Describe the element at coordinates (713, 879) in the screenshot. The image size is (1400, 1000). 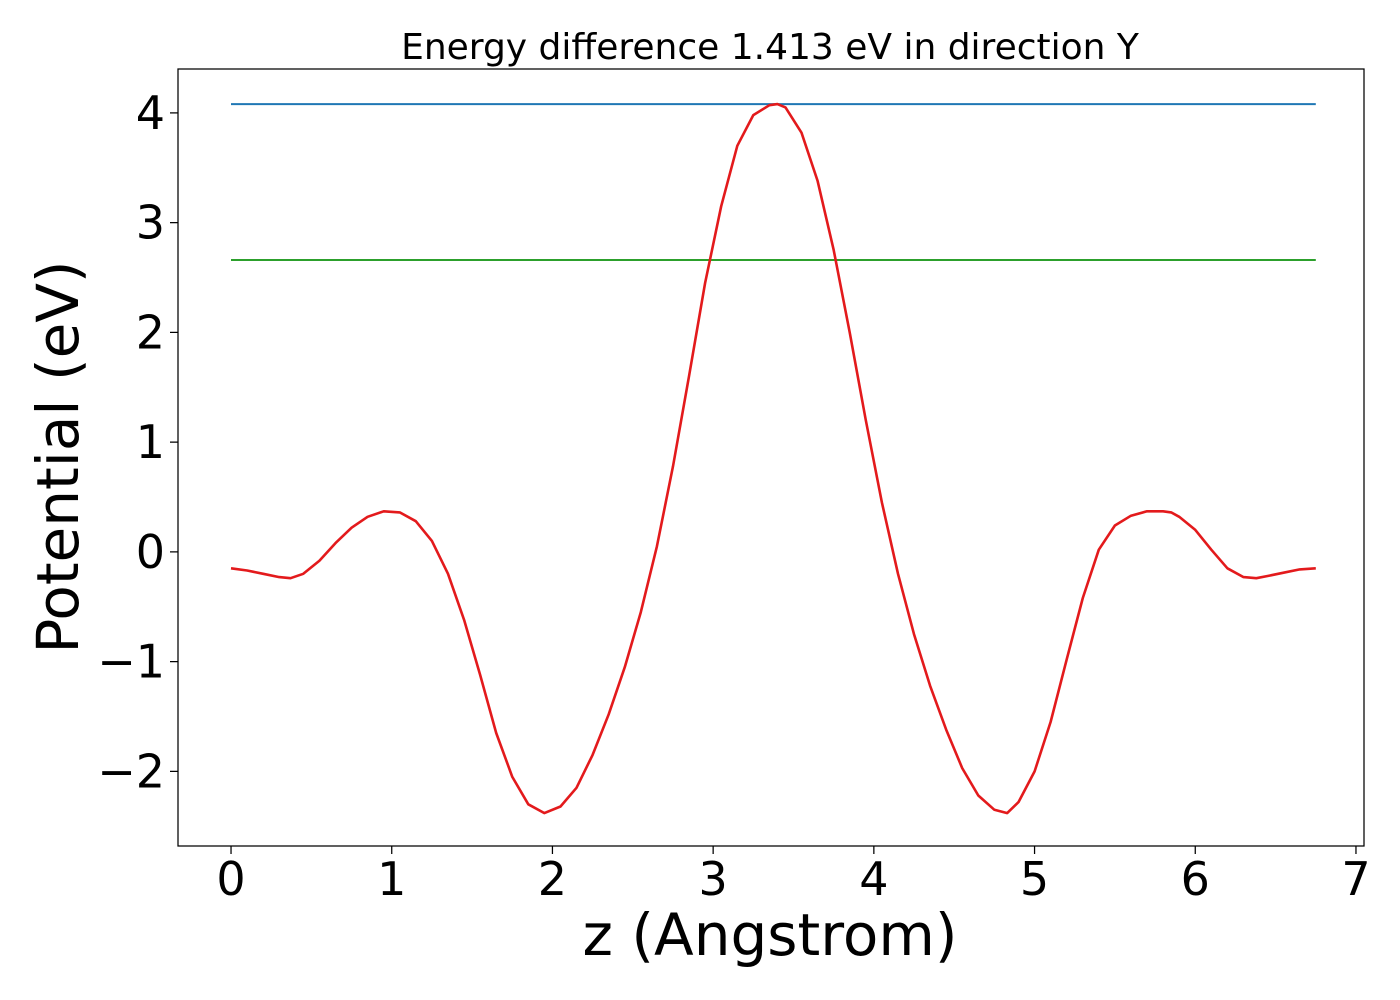
I see `x-tick-label: 3` at that location.